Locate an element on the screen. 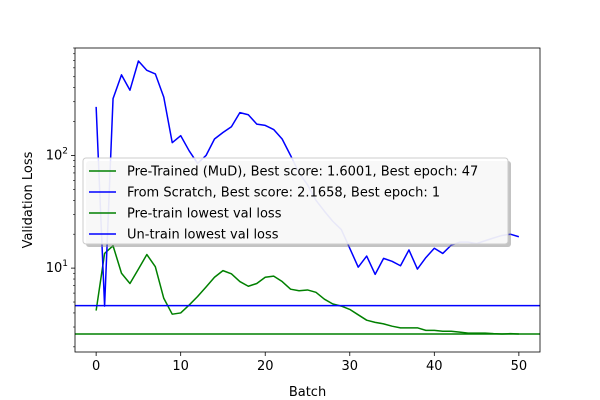 The width and height of the screenshot is (600, 400). y-tick-label: 10² is located at coordinates (57, 154).